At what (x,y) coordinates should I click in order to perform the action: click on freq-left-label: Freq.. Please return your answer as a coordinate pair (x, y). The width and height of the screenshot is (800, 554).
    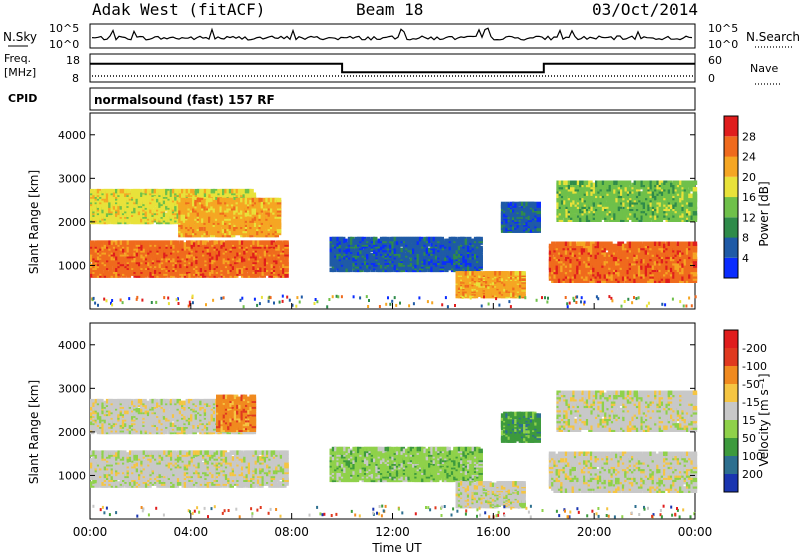
    Looking at the image, I should click on (17, 58).